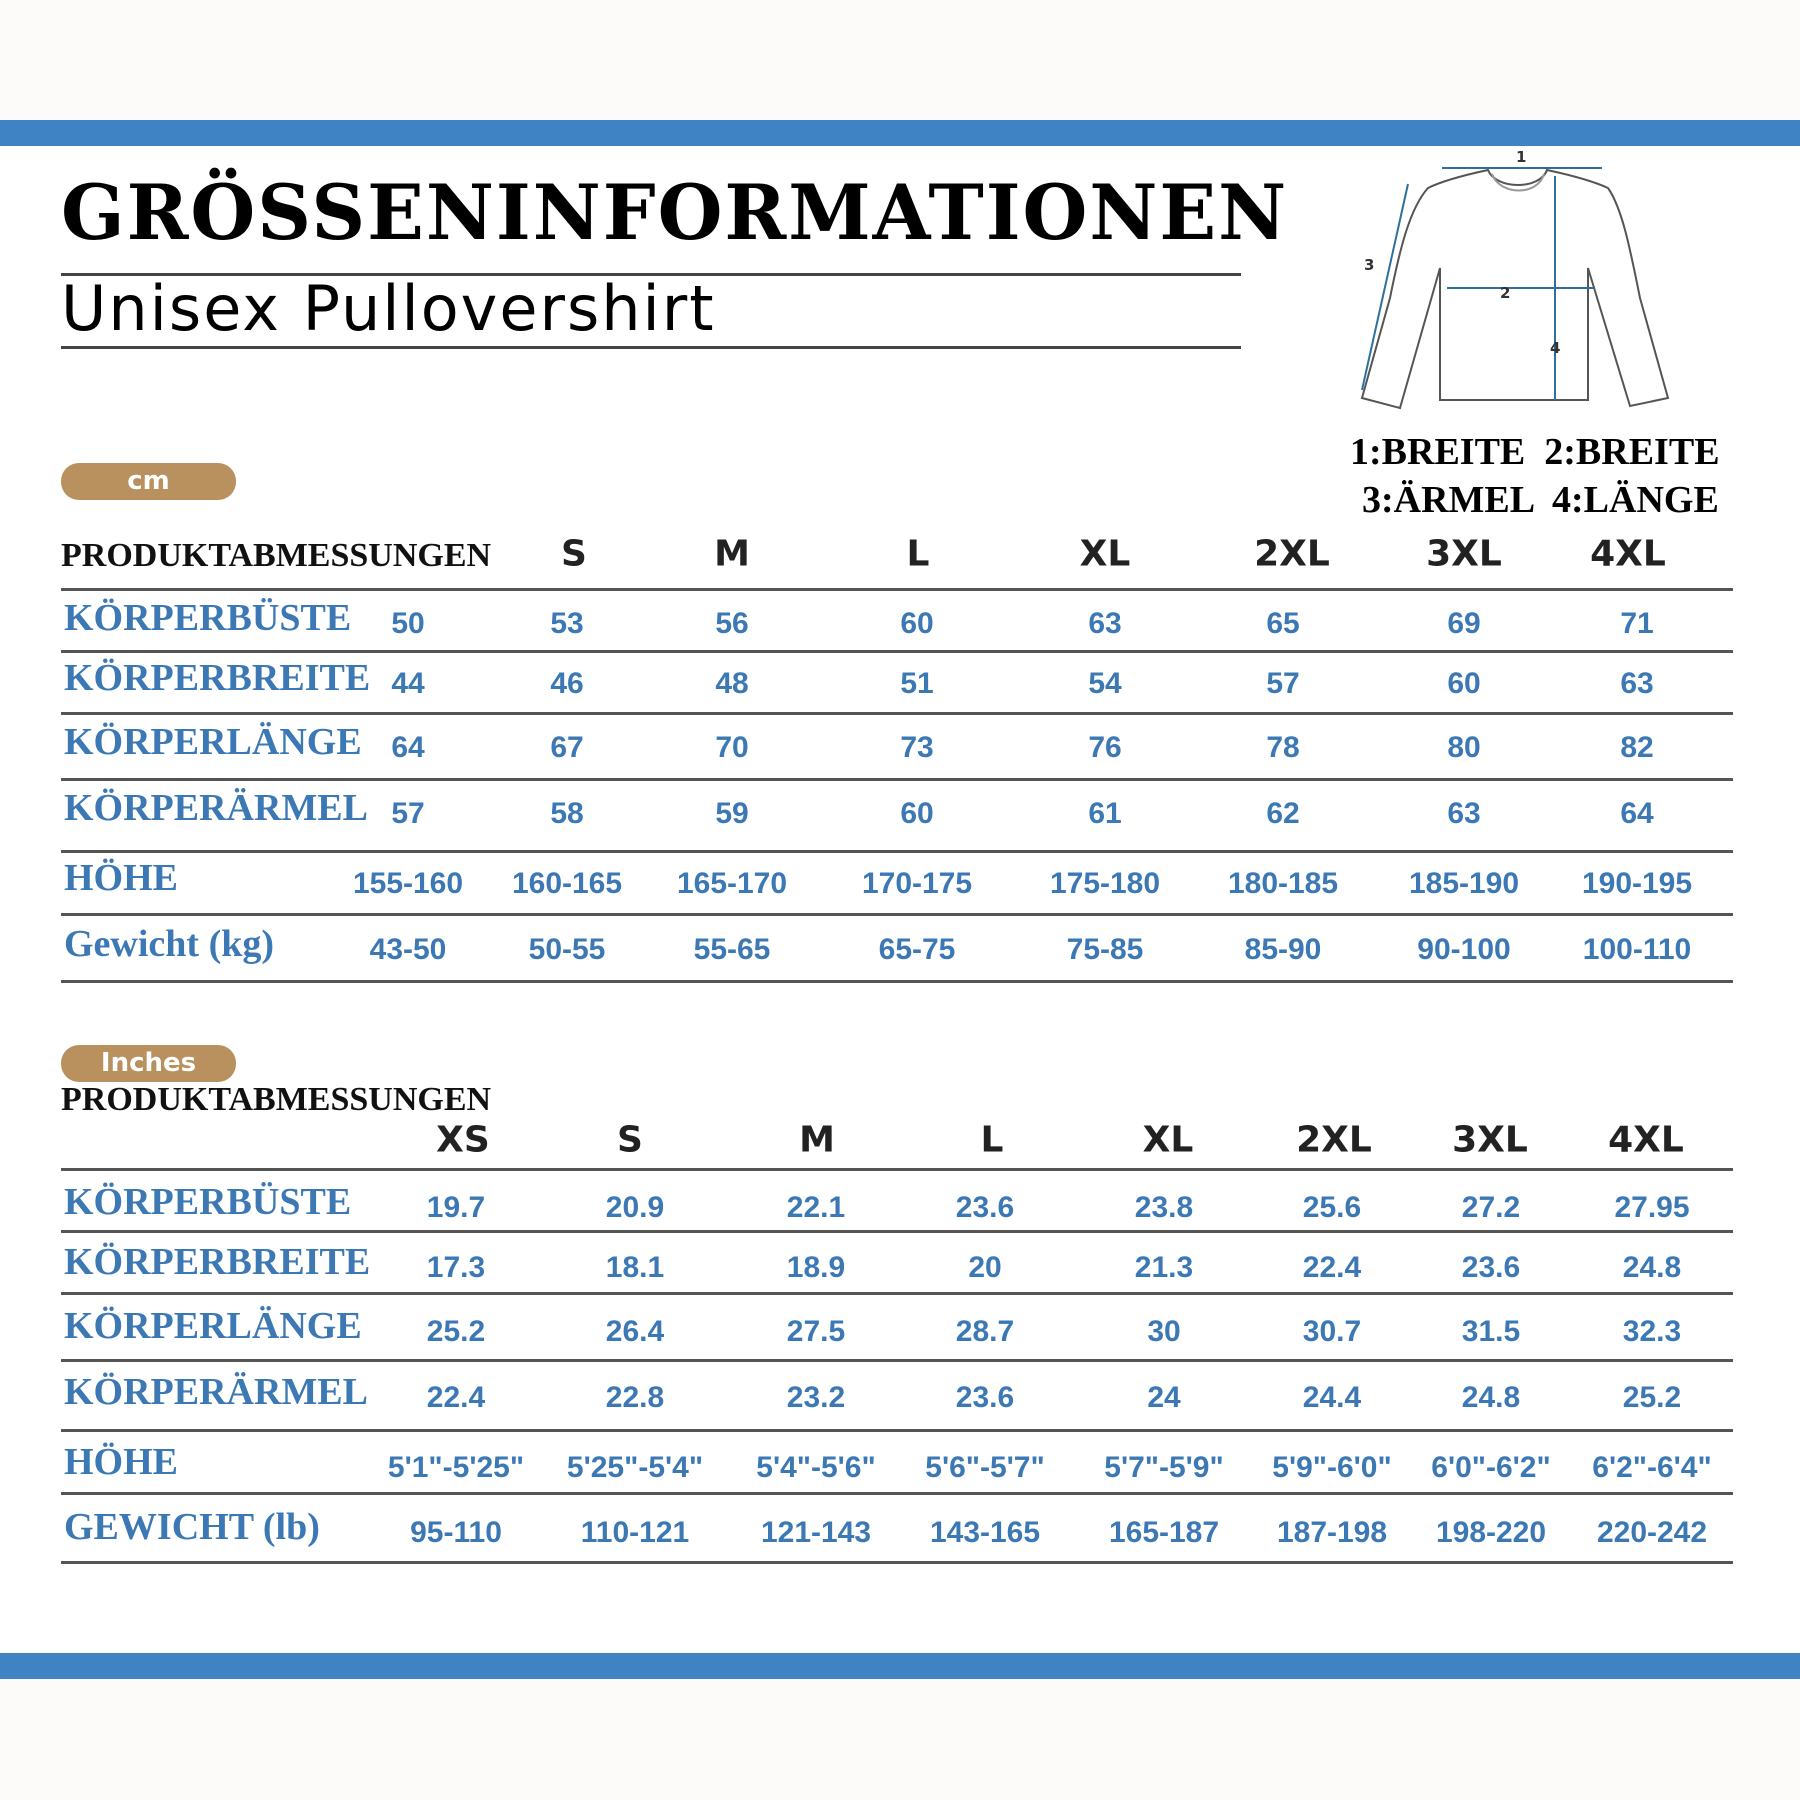 The image size is (1800, 1800). I want to click on table-cell: 175-180, so click(1105, 883).